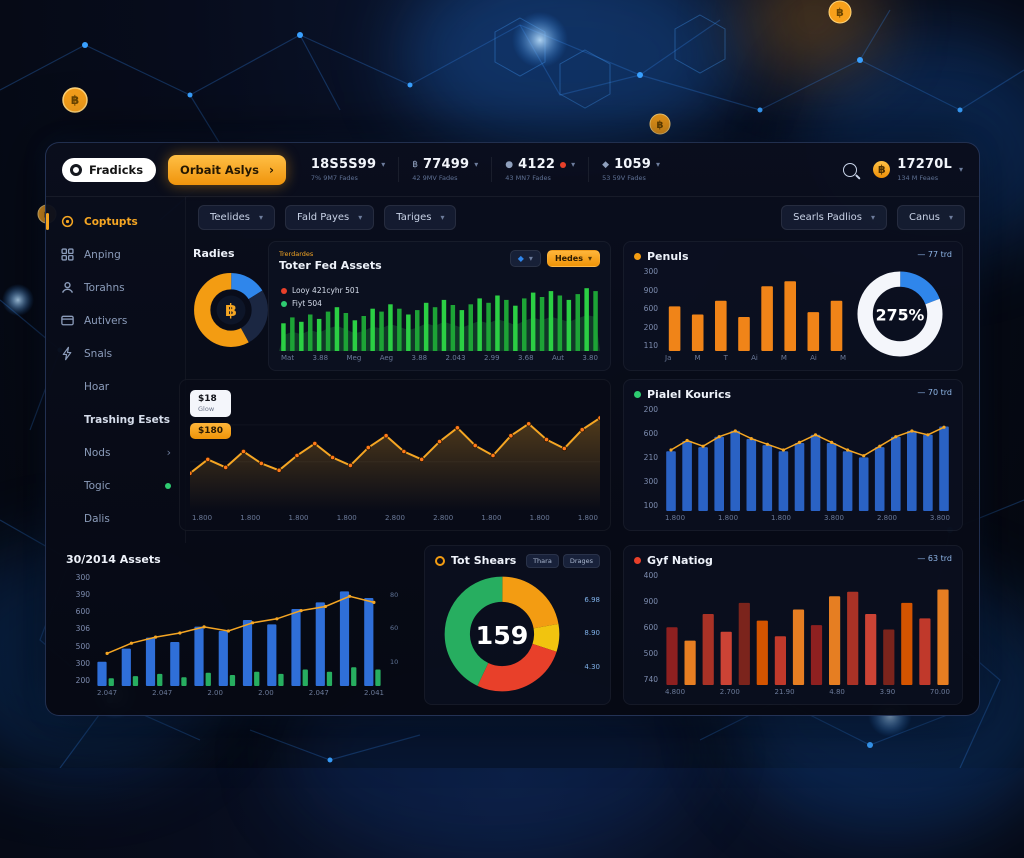 The width and height of the screenshot is (1024, 858). I want to click on sidebar-item-torahns: Torahns, so click(115, 287).